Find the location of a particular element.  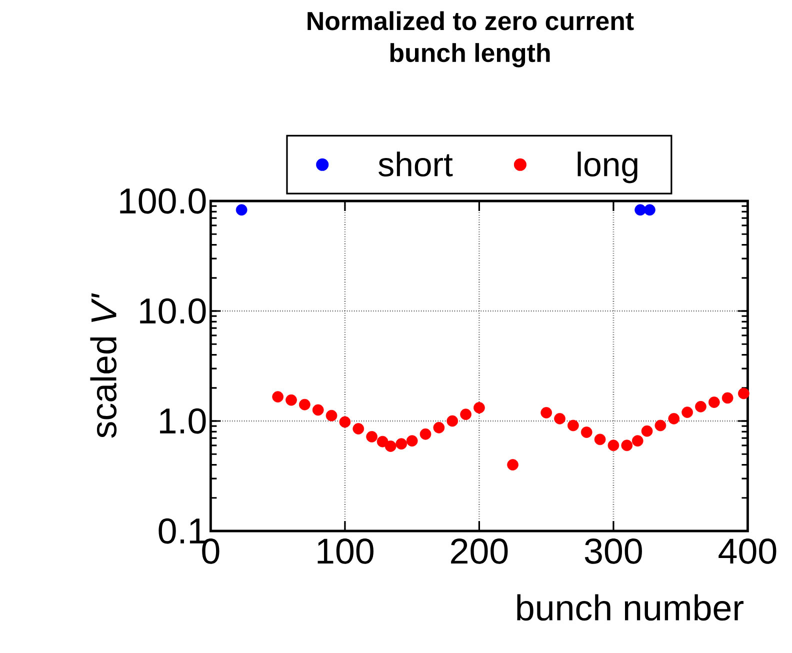

y-tick-label: 10.0 is located at coordinates (173, 311).